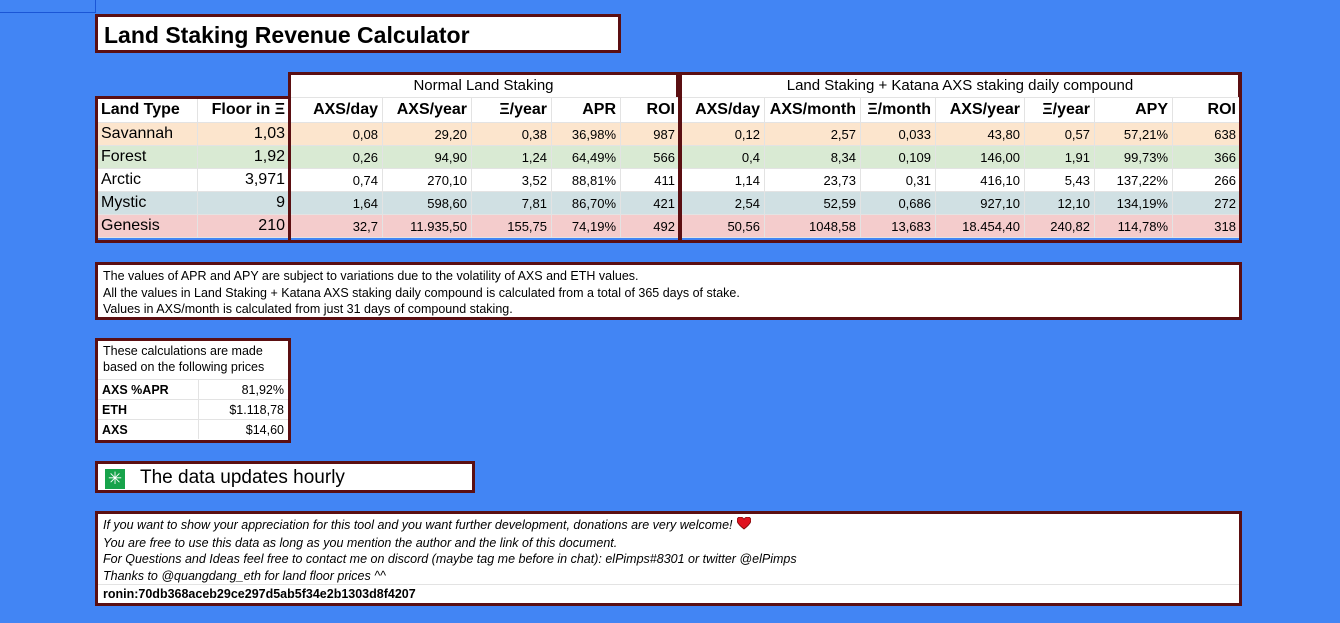  I want to click on normal-staking-header: Normal Land Staking, so click(483, 84).